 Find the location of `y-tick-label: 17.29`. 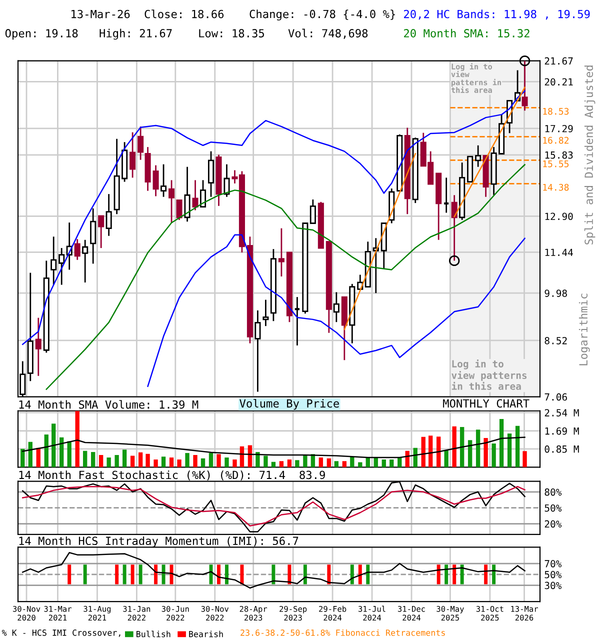

y-tick-label: 17.29 is located at coordinates (559, 128).